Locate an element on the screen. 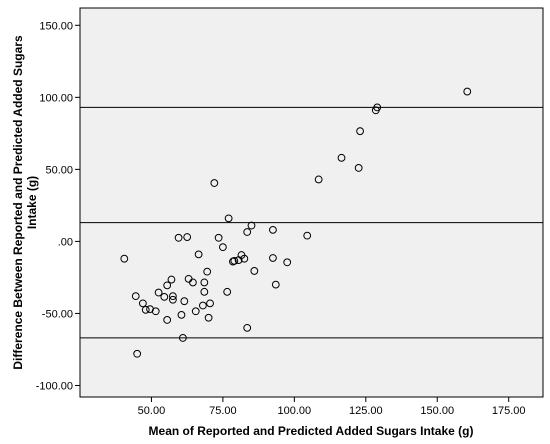 This screenshot has height=444, width=550. y-tick-label: 50.00 is located at coordinates (59, 170).